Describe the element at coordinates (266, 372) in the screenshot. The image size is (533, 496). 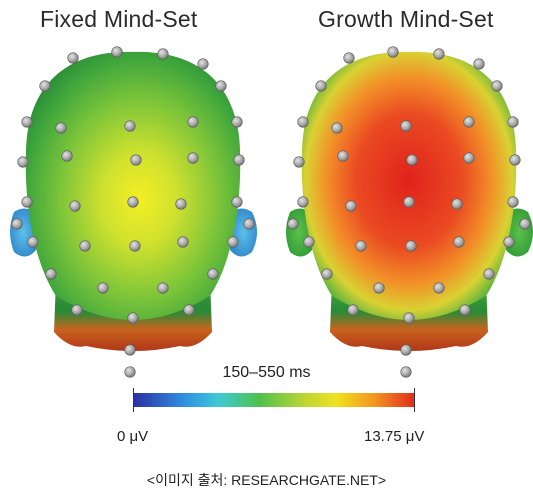
I see `time-window-label: 150–550 ms` at that location.